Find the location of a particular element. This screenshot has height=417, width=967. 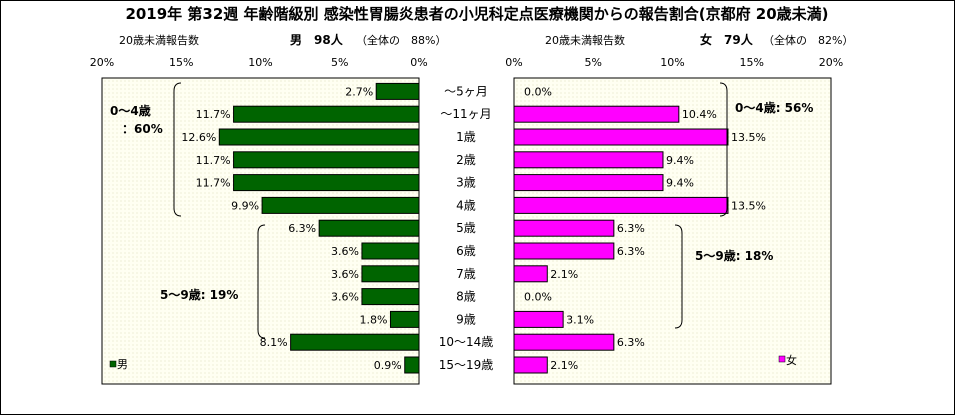

right-header-count: 女 79人 is located at coordinates (727, 39).